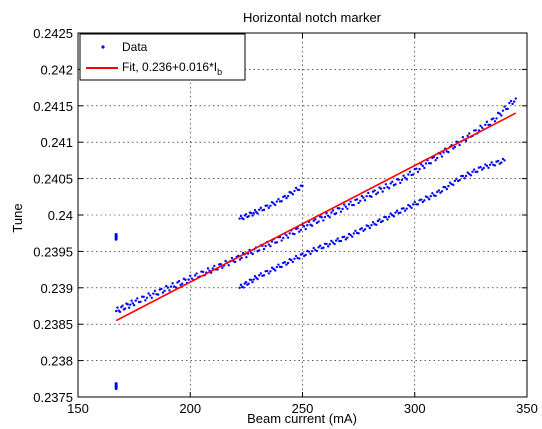 This screenshot has height=429, width=542. I want to click on y-tick-label: 0.239, so click(56, 288).